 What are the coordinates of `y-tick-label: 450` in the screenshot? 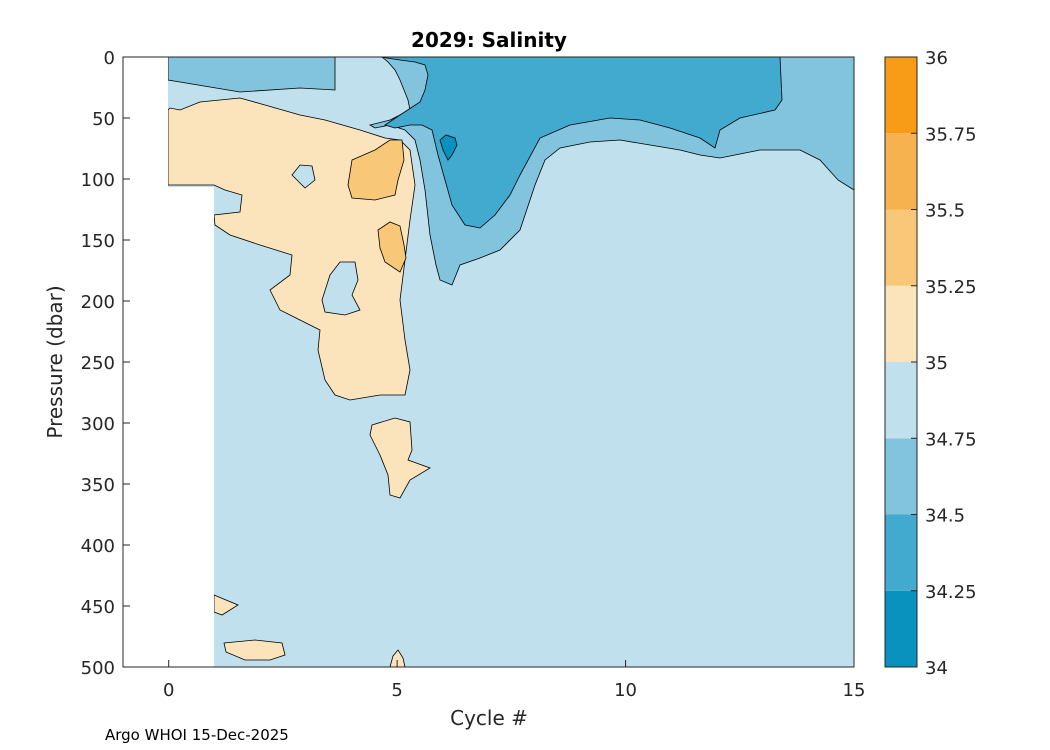 It's located at (98, 607).